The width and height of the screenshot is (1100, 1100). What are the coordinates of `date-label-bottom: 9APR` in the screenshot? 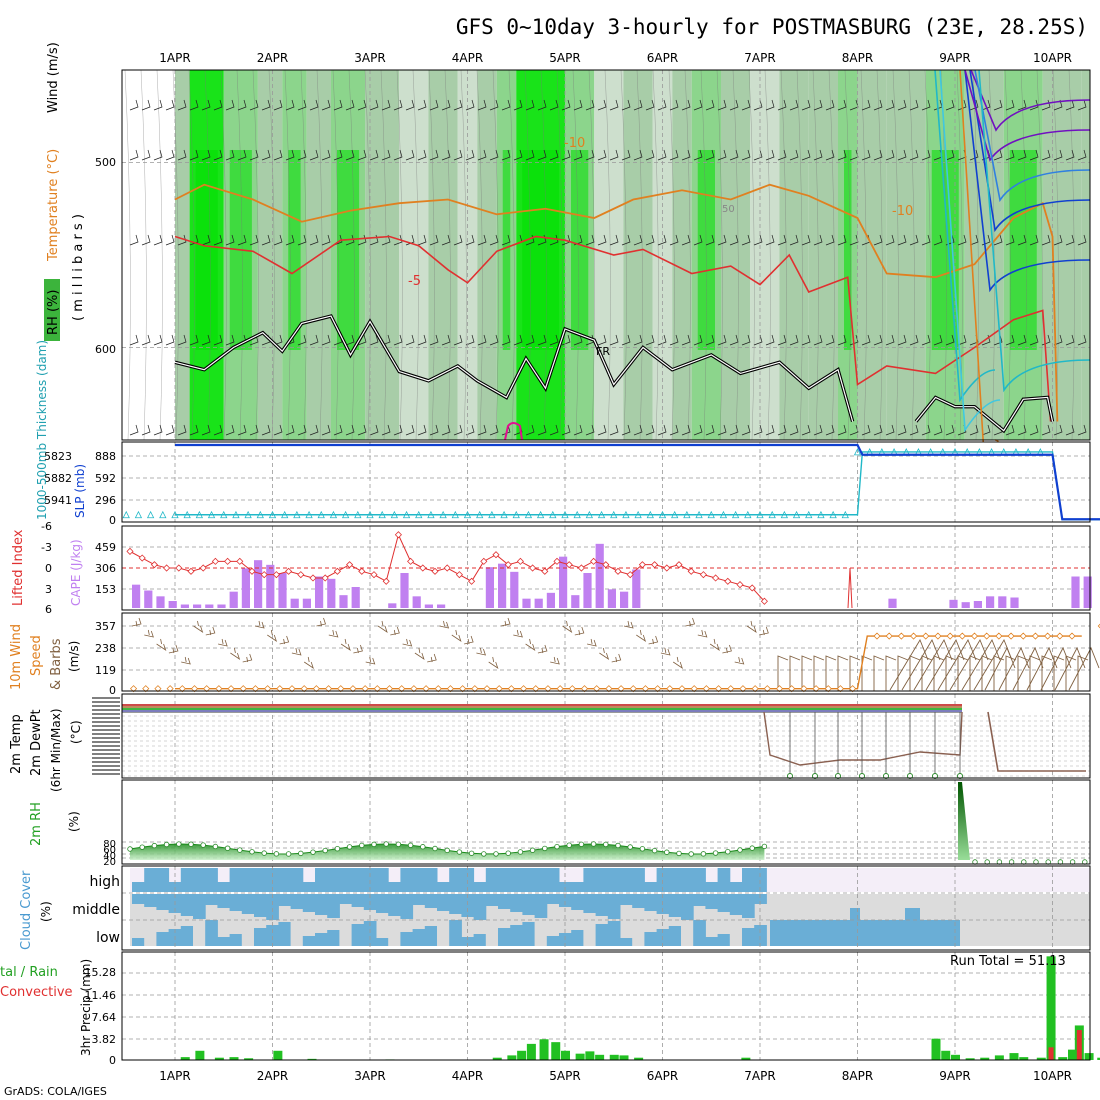 It's located at (954, 1076).